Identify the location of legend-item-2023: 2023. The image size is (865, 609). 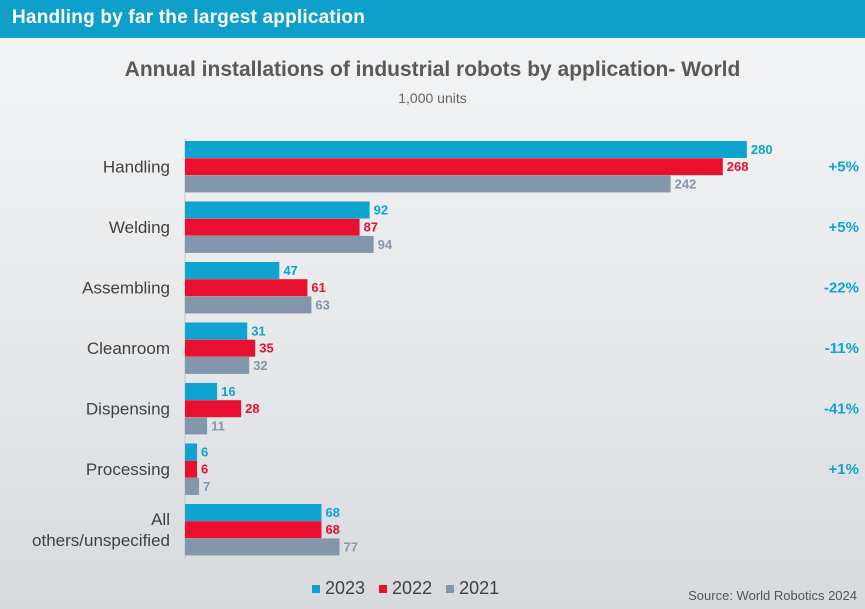
(338, 588).